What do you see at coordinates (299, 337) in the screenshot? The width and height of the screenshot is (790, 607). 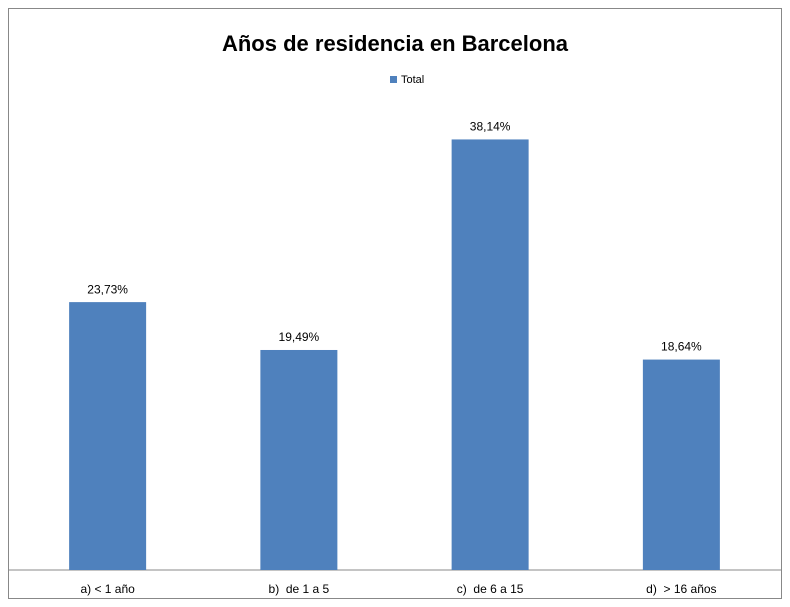 I see `value-label: 19,49%` at bounding box center [299, 337].